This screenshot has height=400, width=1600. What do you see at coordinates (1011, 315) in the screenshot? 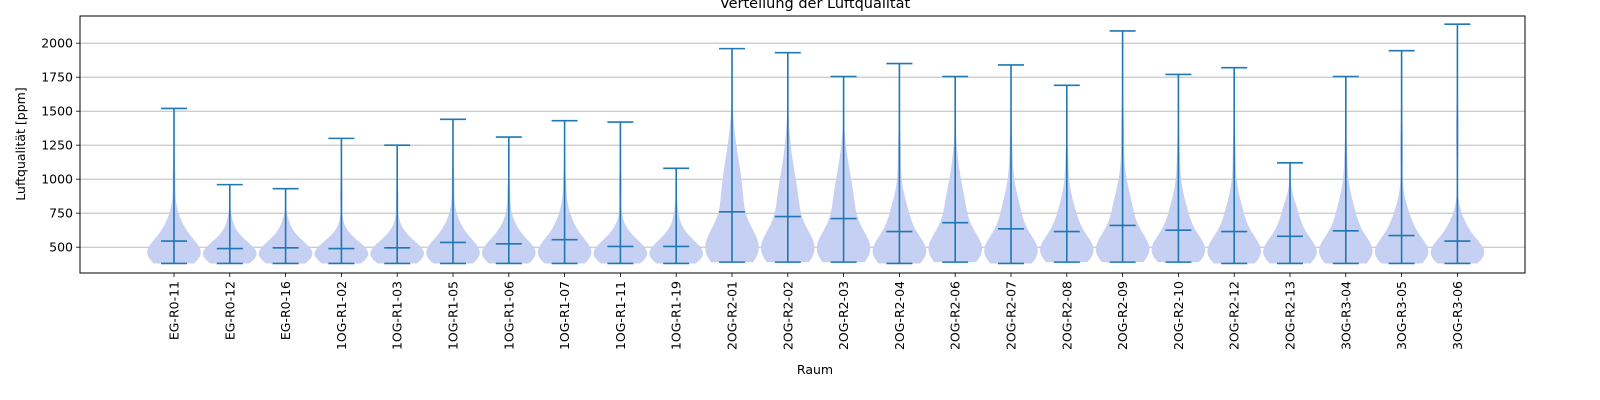
I see `x-tick-label: 2OG-R2-07` at bounding box center [1011, 315].